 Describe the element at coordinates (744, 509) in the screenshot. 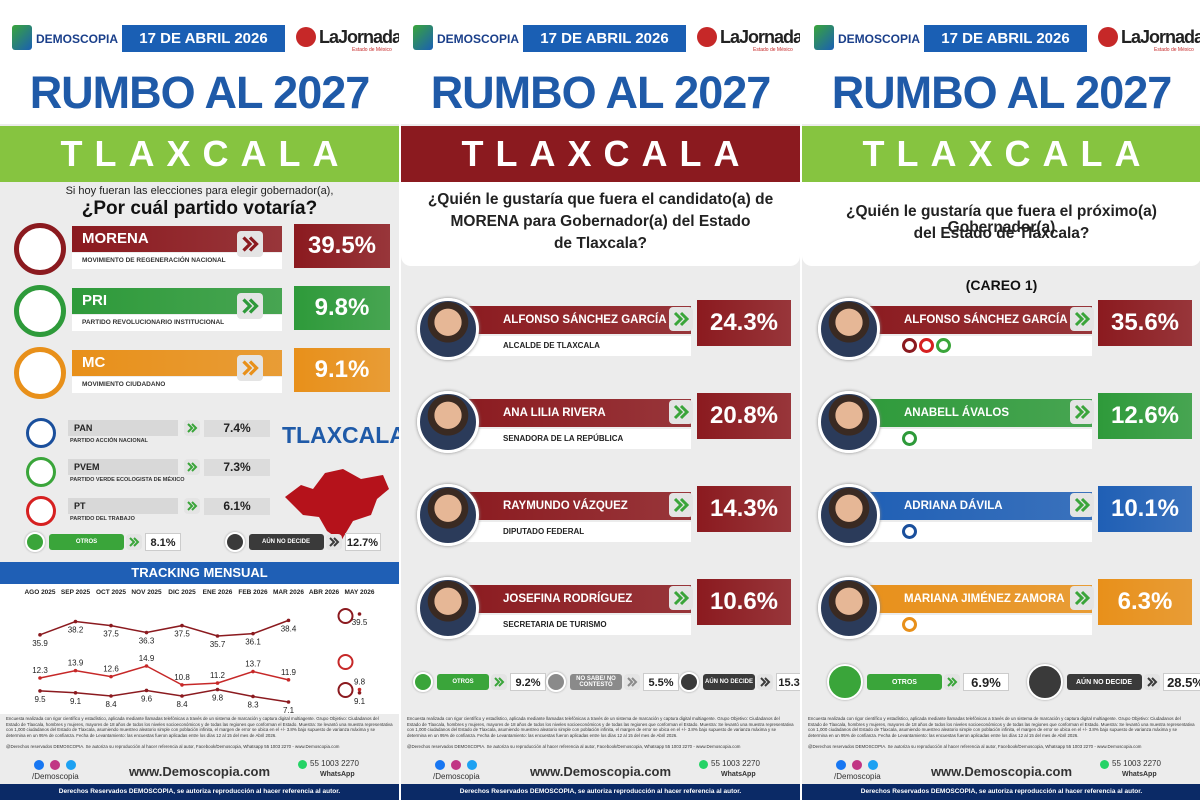

I see `result-value: 14.3%` at that location.